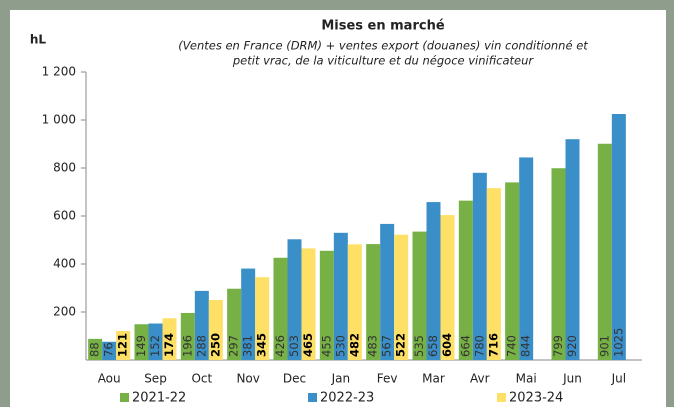  I want to click on data-label: 174, so click(169, 345).